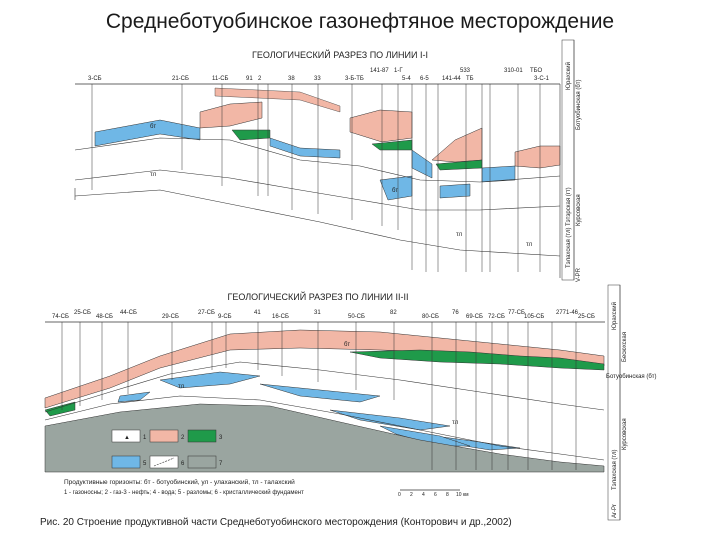  I want to click on legend-item: 1, so click(145, 438).